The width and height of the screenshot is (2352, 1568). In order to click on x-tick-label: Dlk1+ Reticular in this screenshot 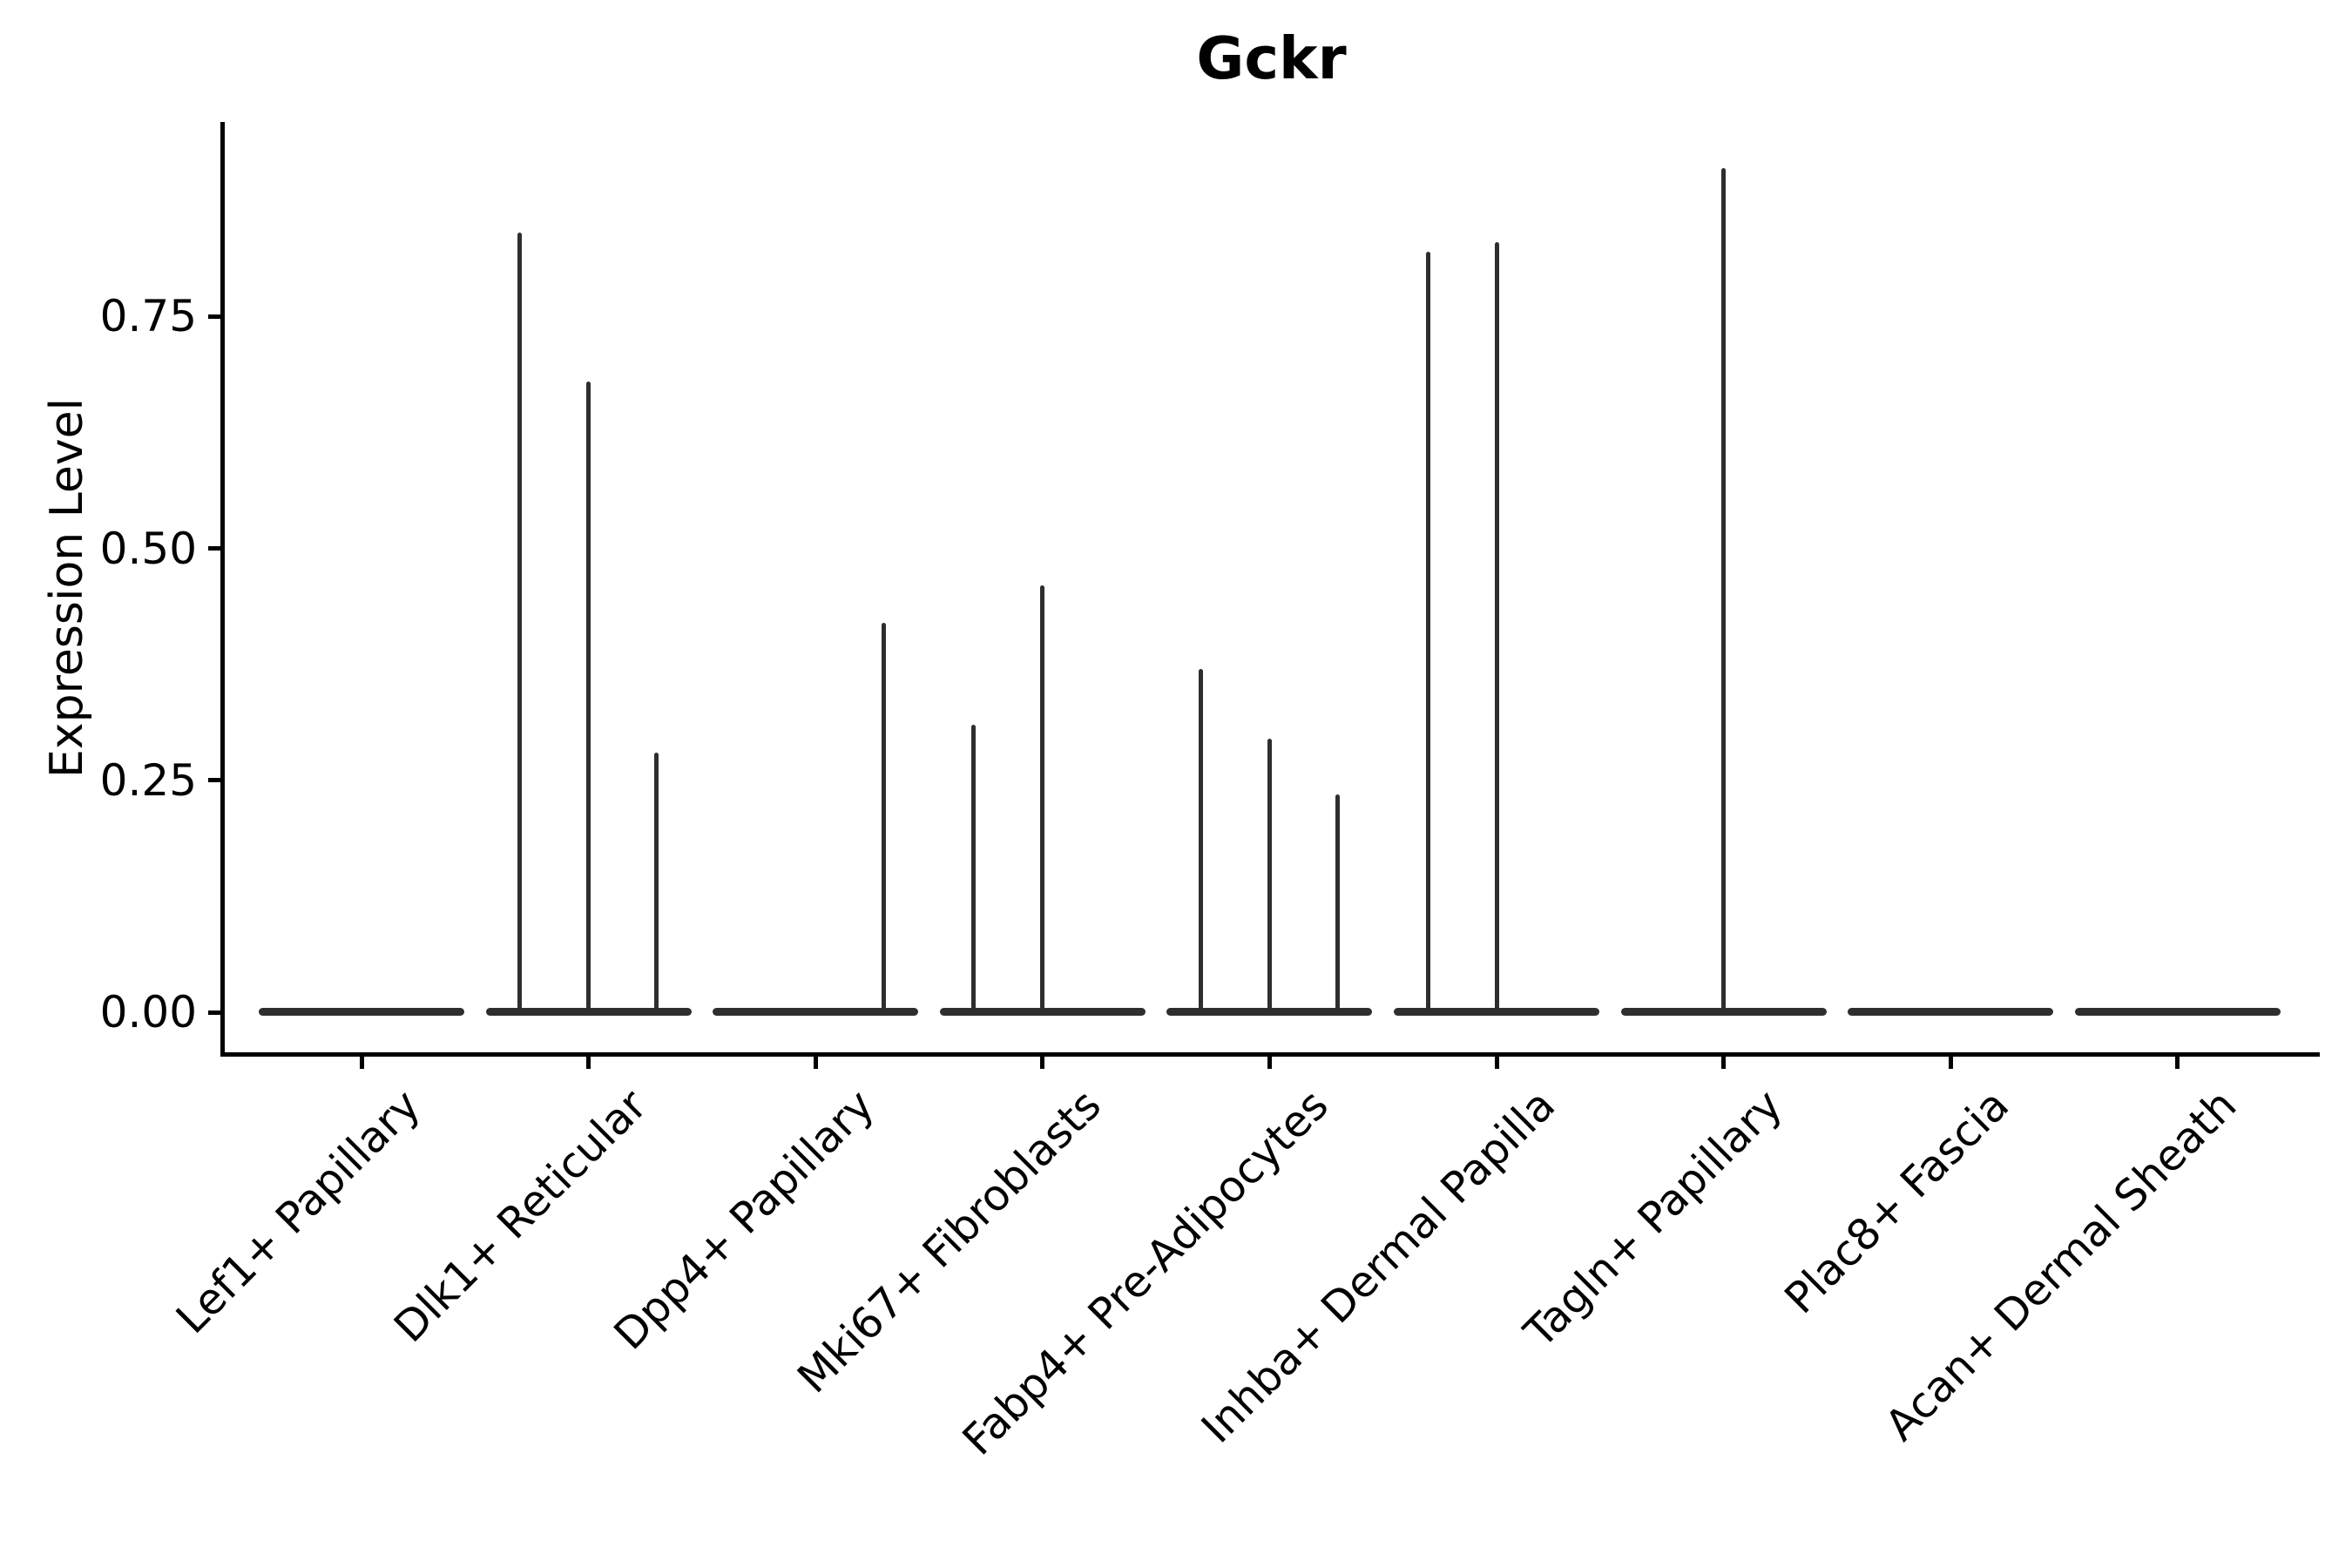, I will do `click(520, 1216)`.